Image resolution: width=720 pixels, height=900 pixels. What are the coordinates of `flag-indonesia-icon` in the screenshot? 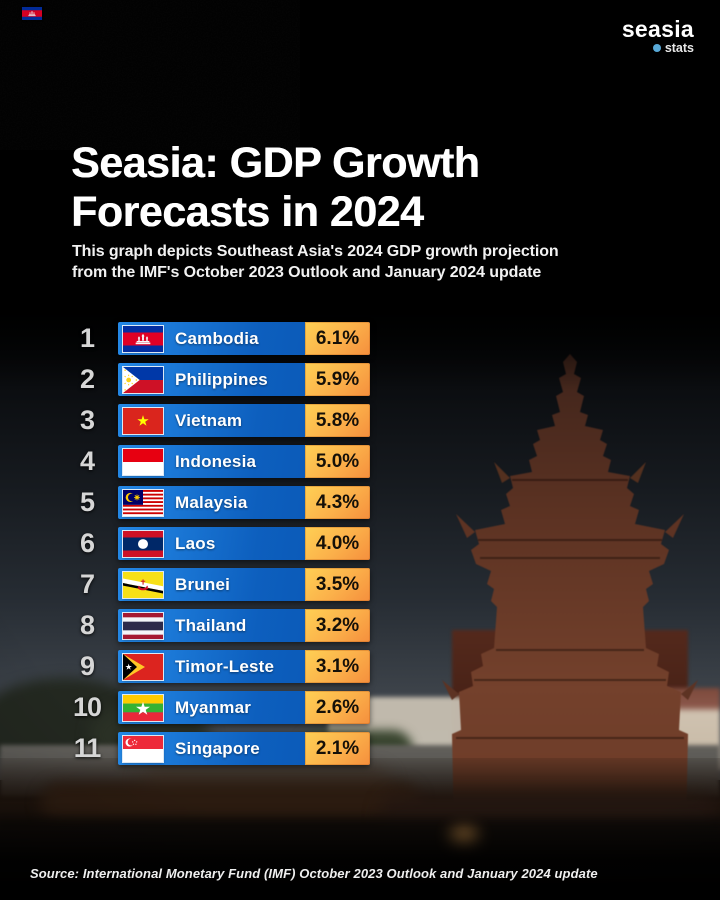 It's located at (143, 461).